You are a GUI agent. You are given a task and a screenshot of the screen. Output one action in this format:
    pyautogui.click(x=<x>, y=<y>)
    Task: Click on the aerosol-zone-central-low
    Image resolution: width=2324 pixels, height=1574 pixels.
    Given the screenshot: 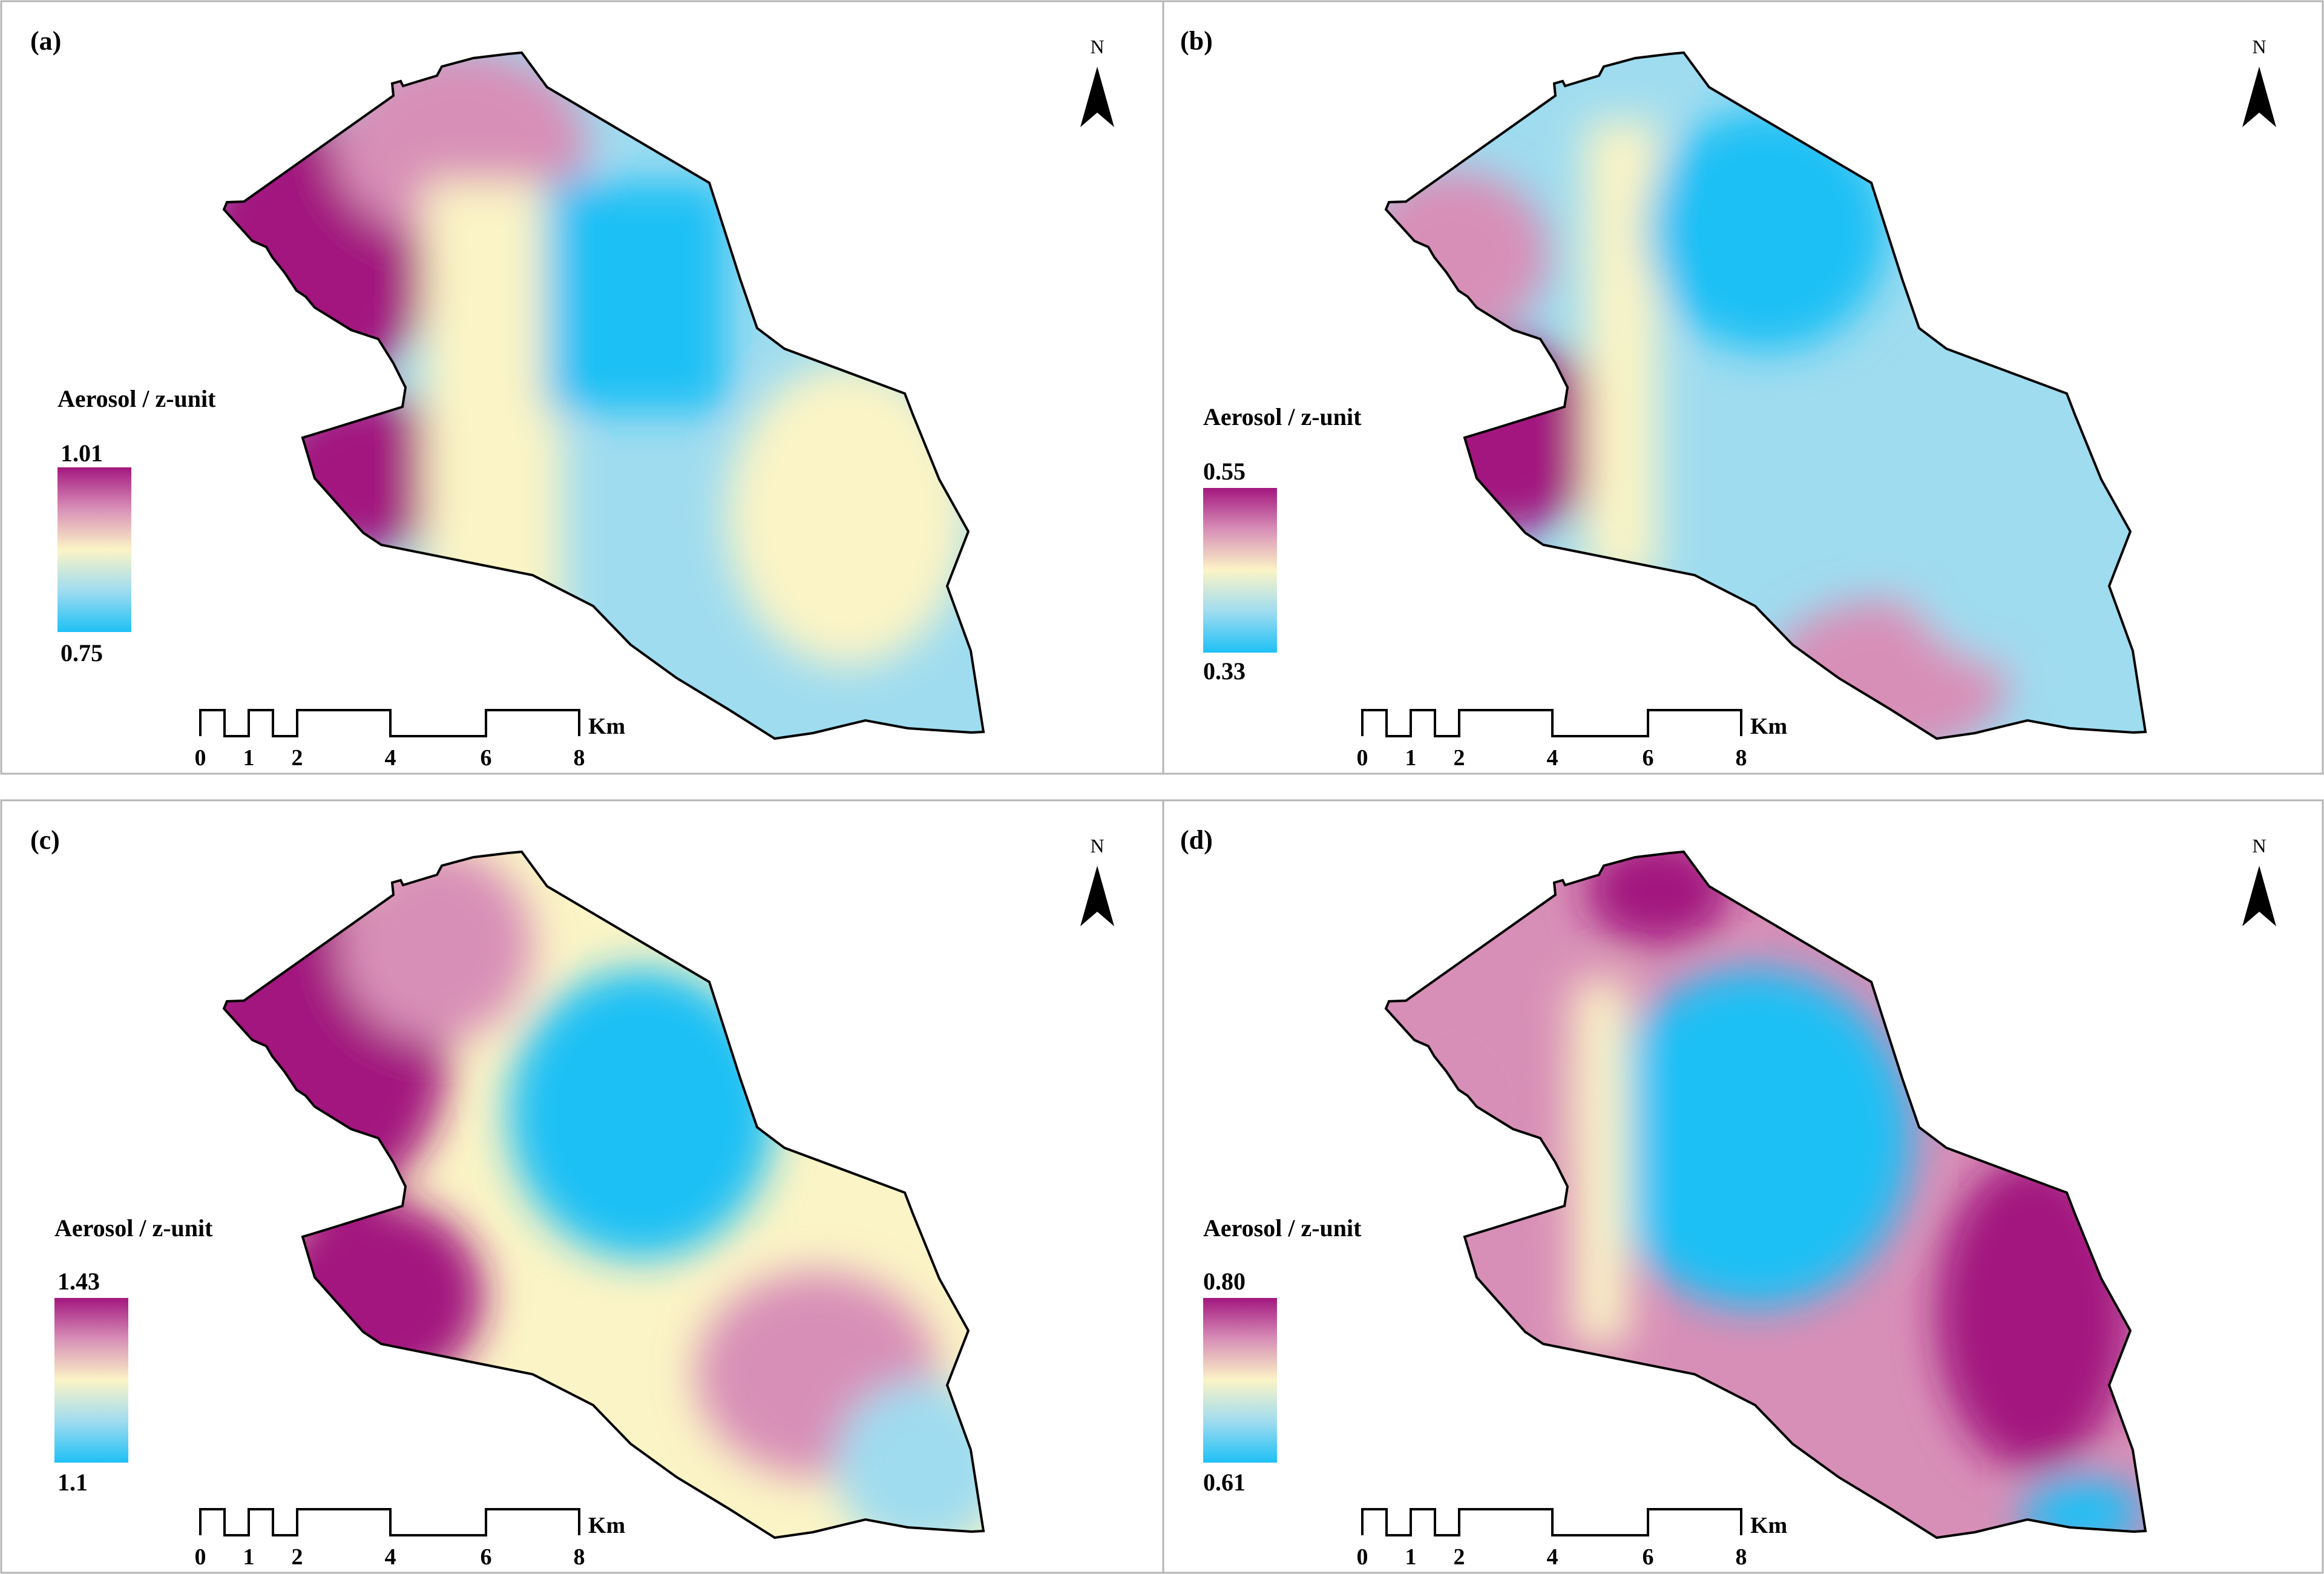 What is the action you would take?
    pyautogui.click(x=1755, y=1139)
    